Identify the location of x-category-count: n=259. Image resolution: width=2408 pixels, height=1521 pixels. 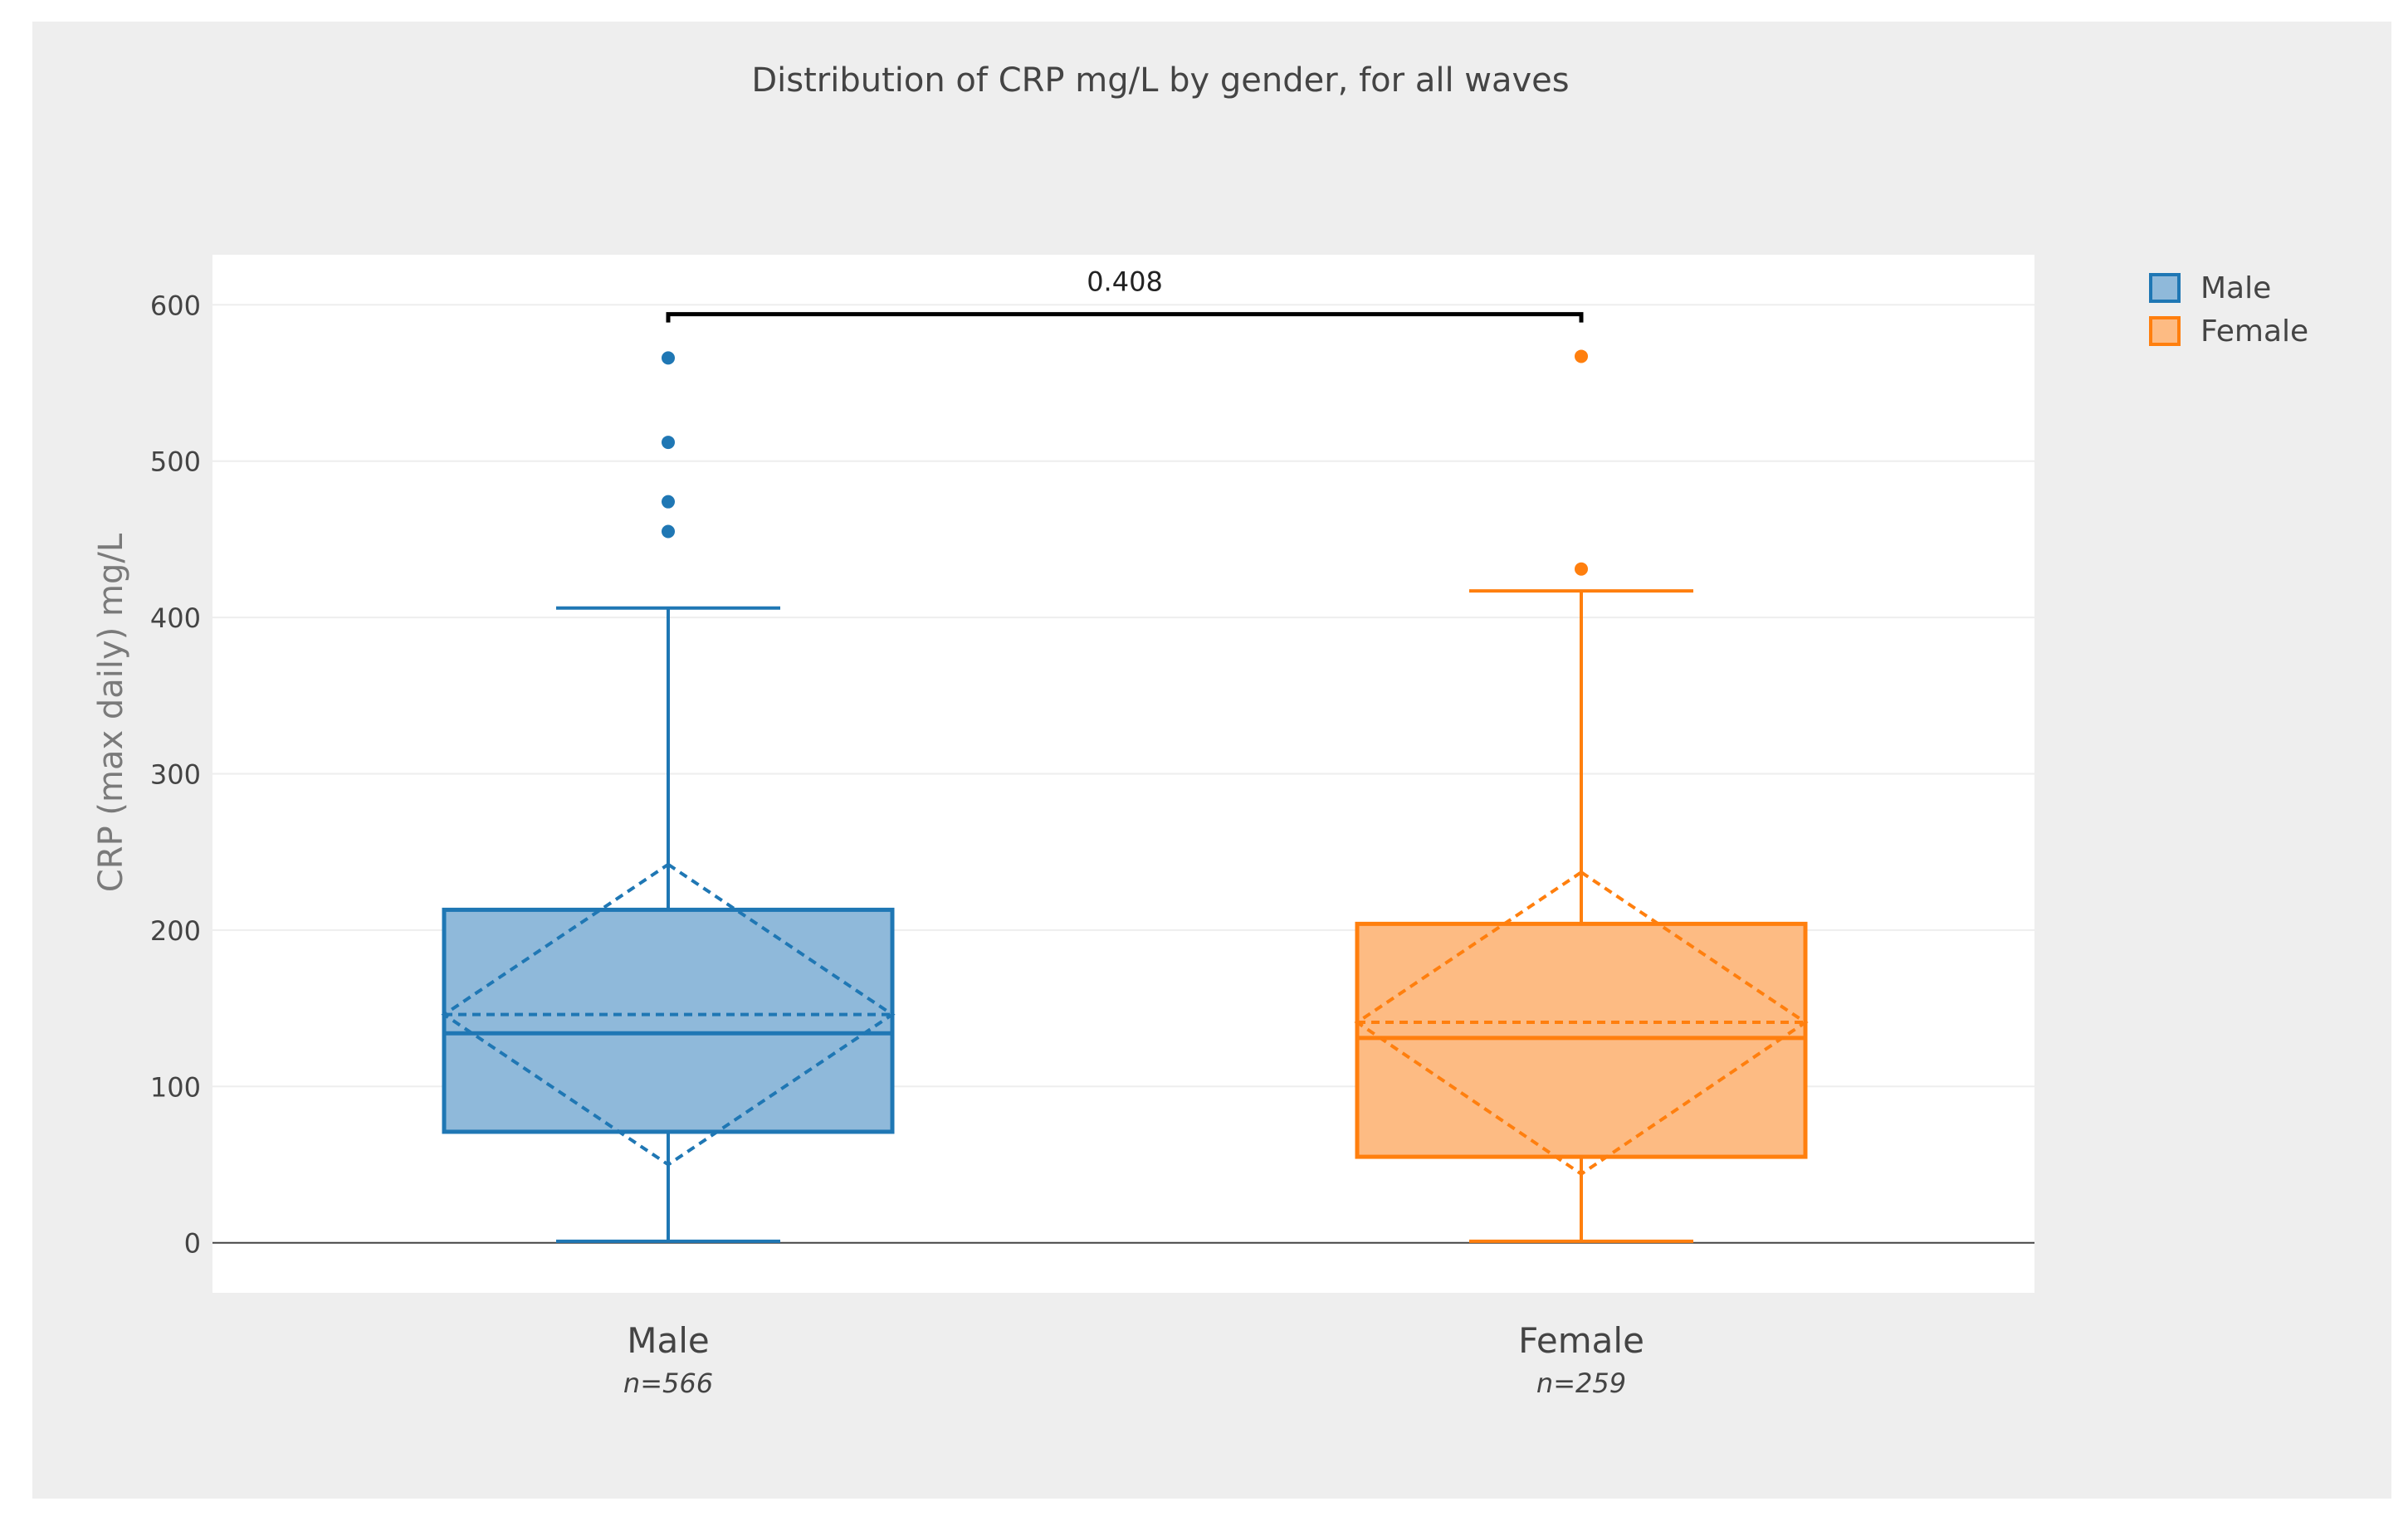
(1581, 1383).